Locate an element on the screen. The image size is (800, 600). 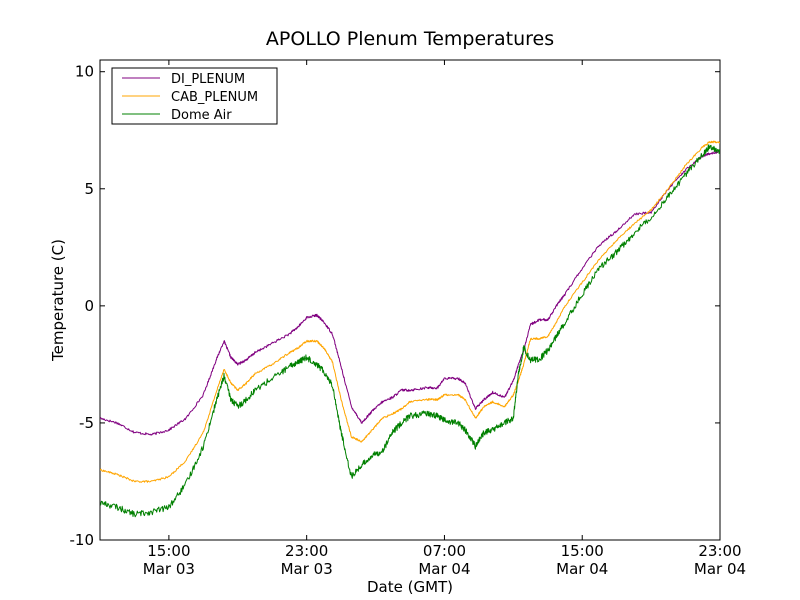
y-tick-label: -10 is located at coordinates (82, 540).